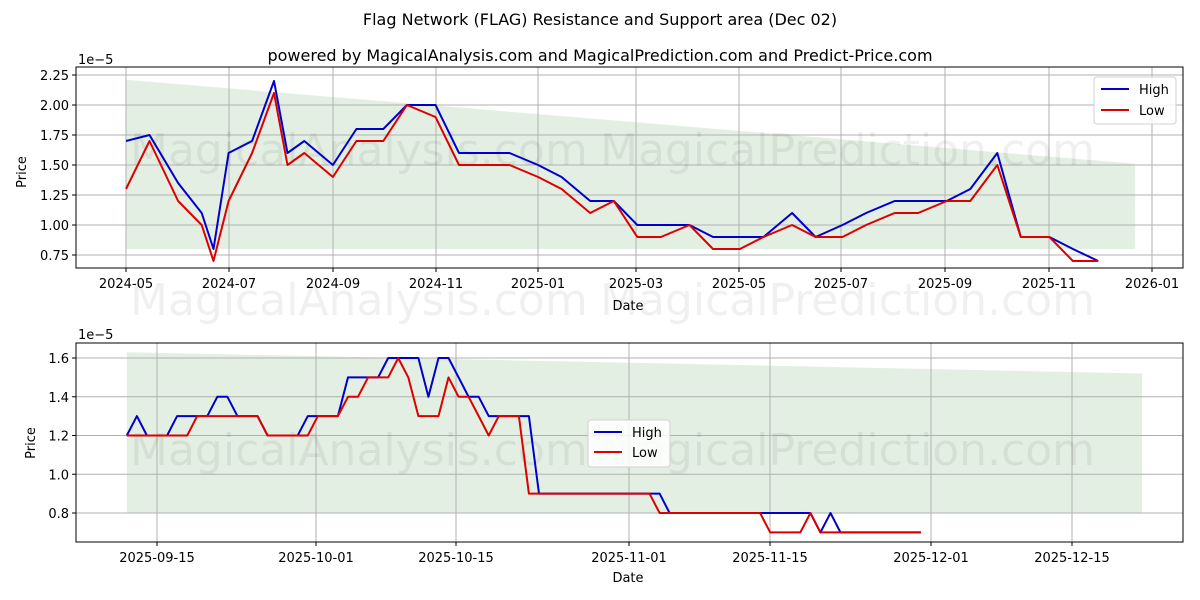 The image size is (1200, 600). What do you see at coordinates (126, 284) in the screenshot?
I see `x-tick-label: 2024-05` at bounding box center [126, 284].